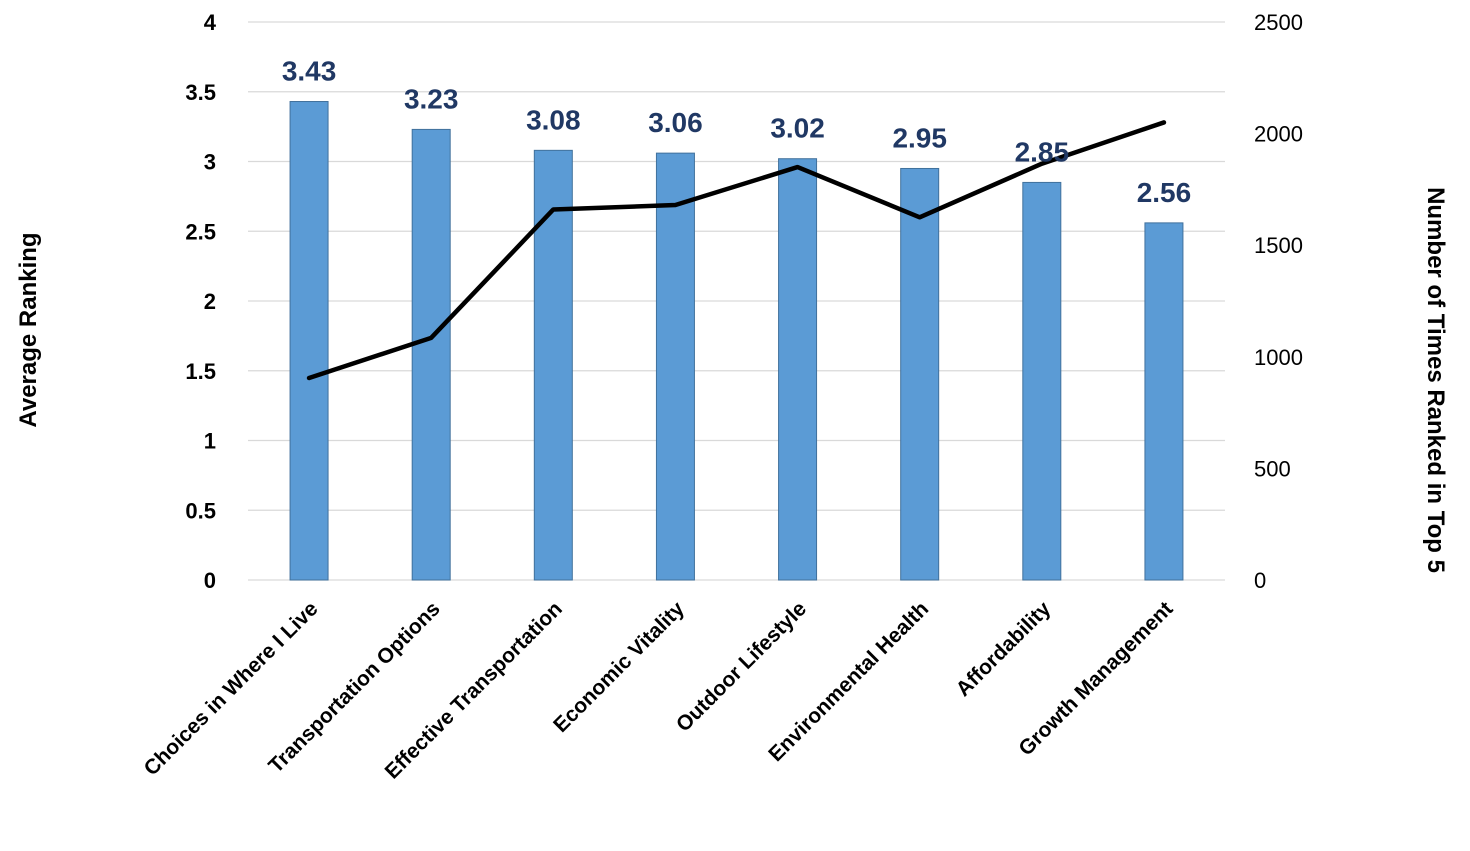 This screenshot has width=1470, height=851. I want to click on right-tick-label: 2000, so click(1278, 134).